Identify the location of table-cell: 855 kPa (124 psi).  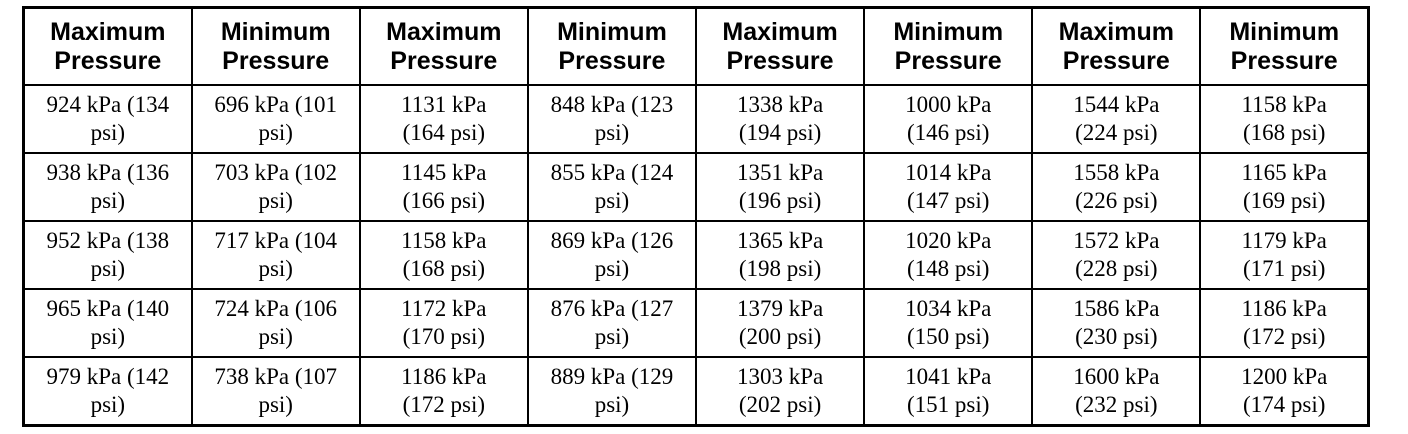
(612, 187).